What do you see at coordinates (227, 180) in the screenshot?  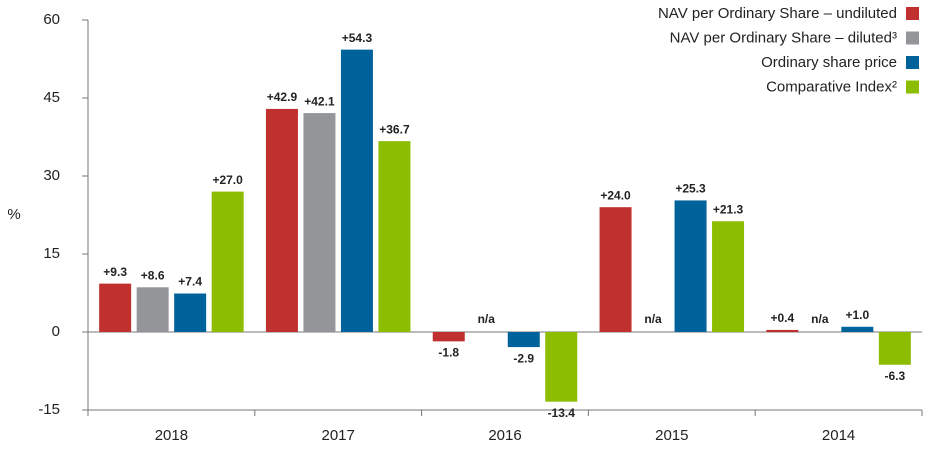 I see `value-label: +27.0` at bounding box center [227, 180].